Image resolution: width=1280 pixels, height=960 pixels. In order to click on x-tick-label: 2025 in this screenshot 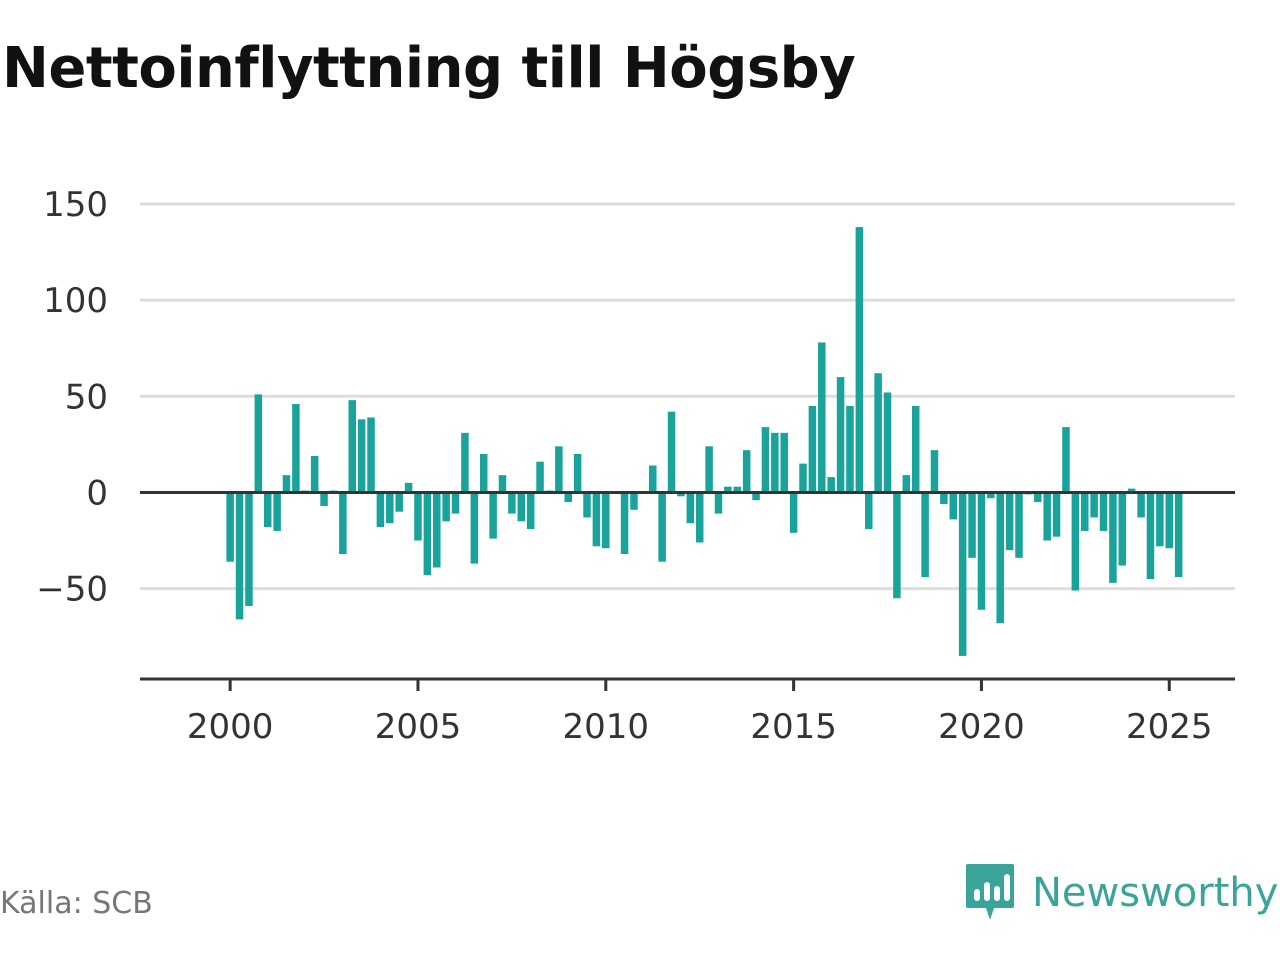, I will do `click(1169, 727)`.